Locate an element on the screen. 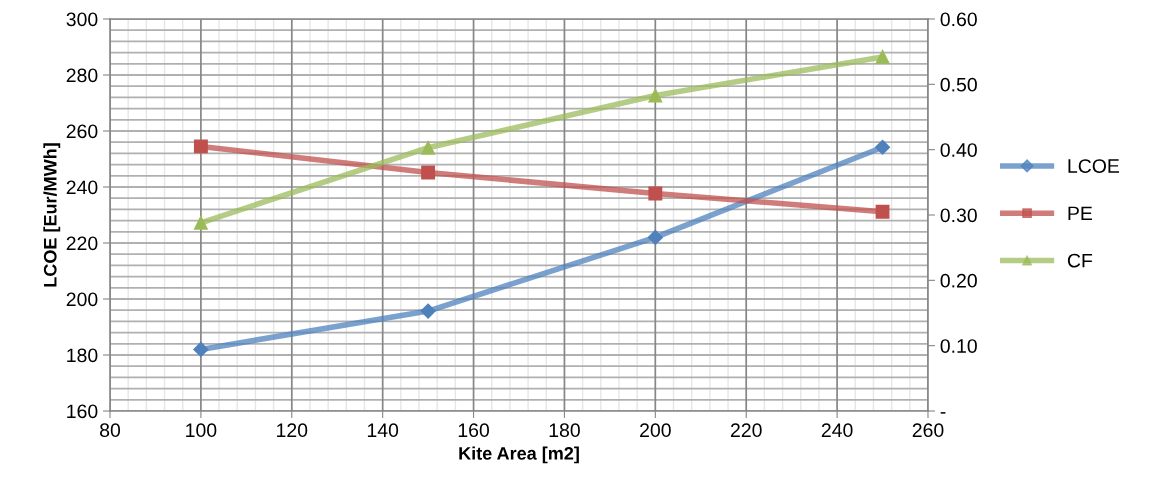 This screenshot has width=1159, height=499. y2-tick-label: 0.10 is located at coordinates (958, 346).